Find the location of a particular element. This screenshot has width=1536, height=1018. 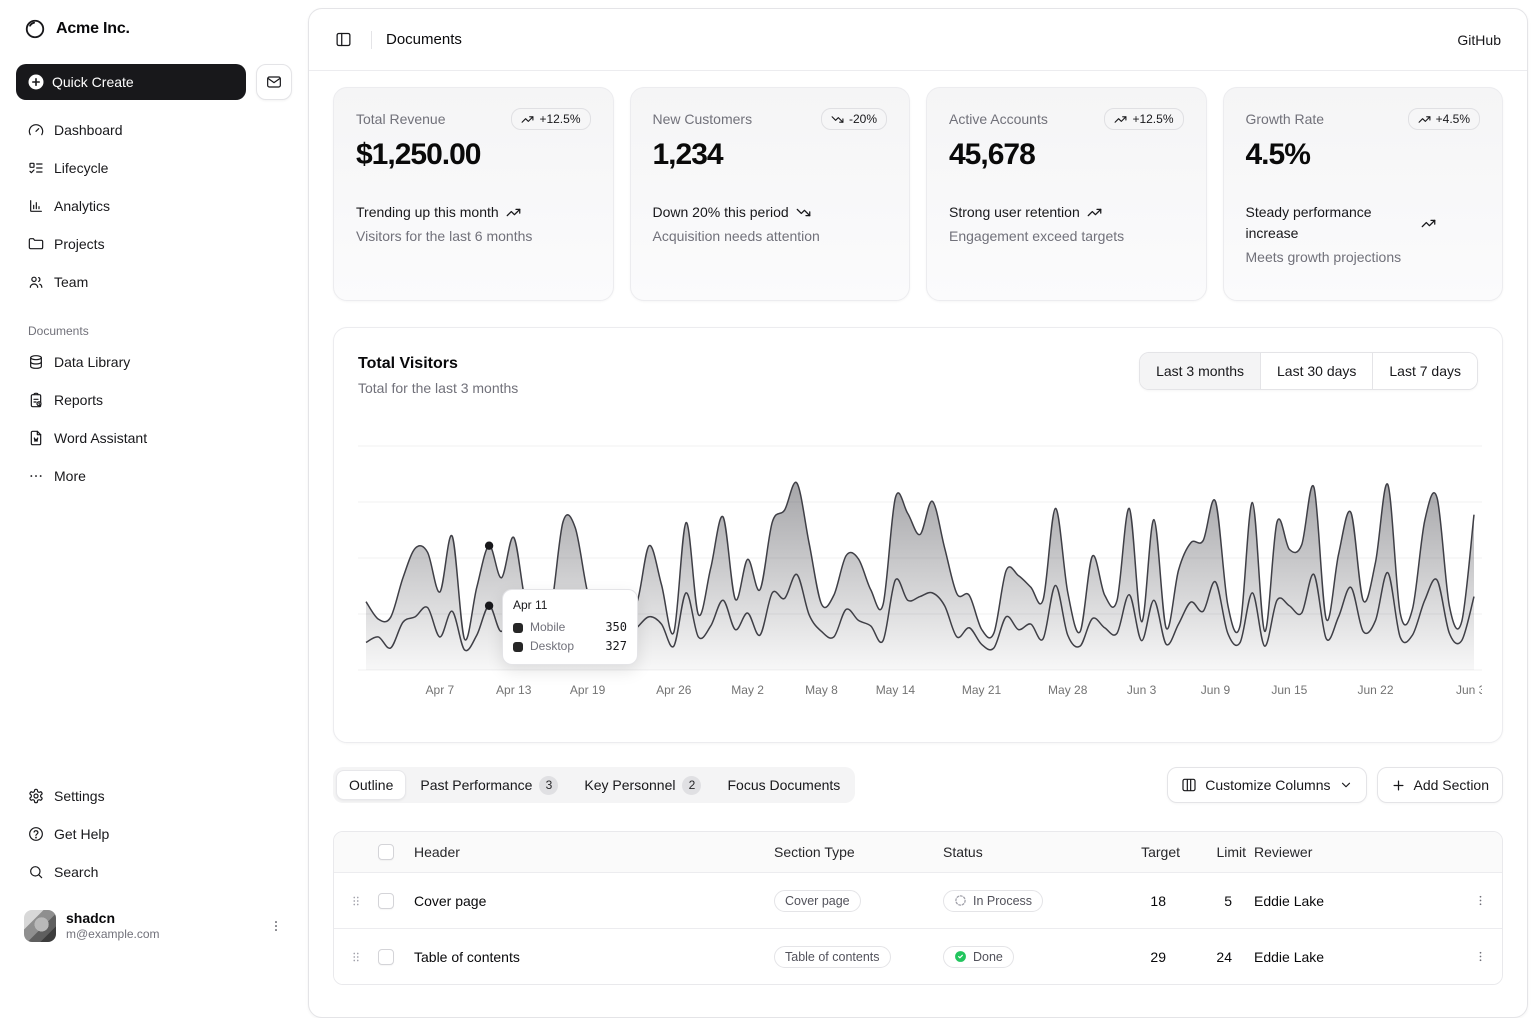

trend-badge: +4.5% is located at coordinates (1443, 119).